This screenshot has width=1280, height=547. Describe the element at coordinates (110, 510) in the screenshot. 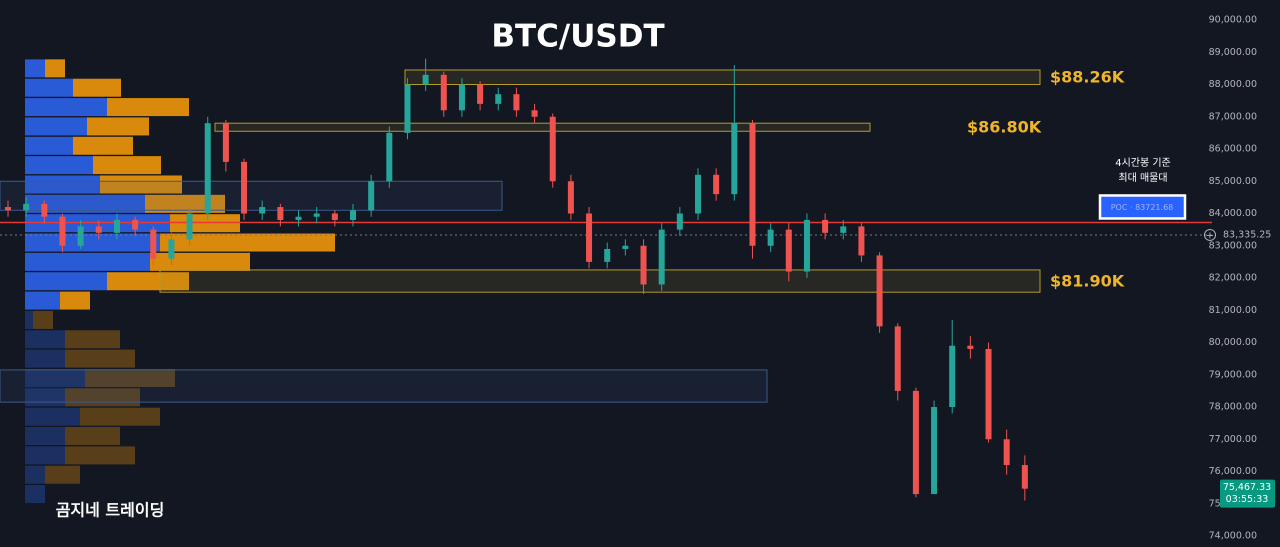

I see `watermark: 곰지네 트레이딩` at that location.